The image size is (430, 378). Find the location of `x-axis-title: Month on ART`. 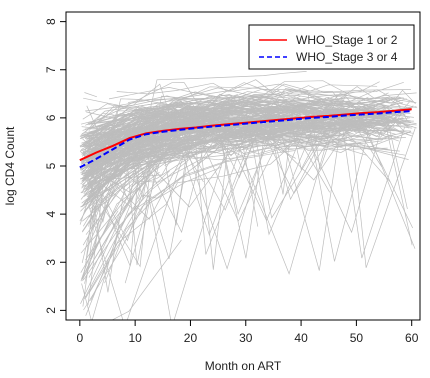

x-axis-title: Month on ART is located at coordinates (243, 366).